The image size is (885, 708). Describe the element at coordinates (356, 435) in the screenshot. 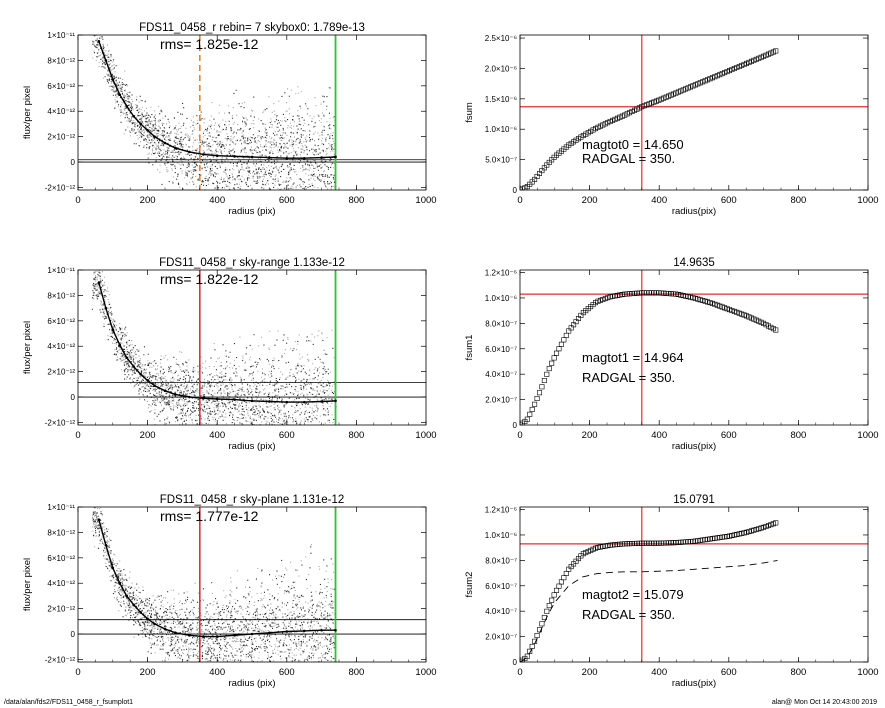

I see `x-tick-label: 800` at that location.